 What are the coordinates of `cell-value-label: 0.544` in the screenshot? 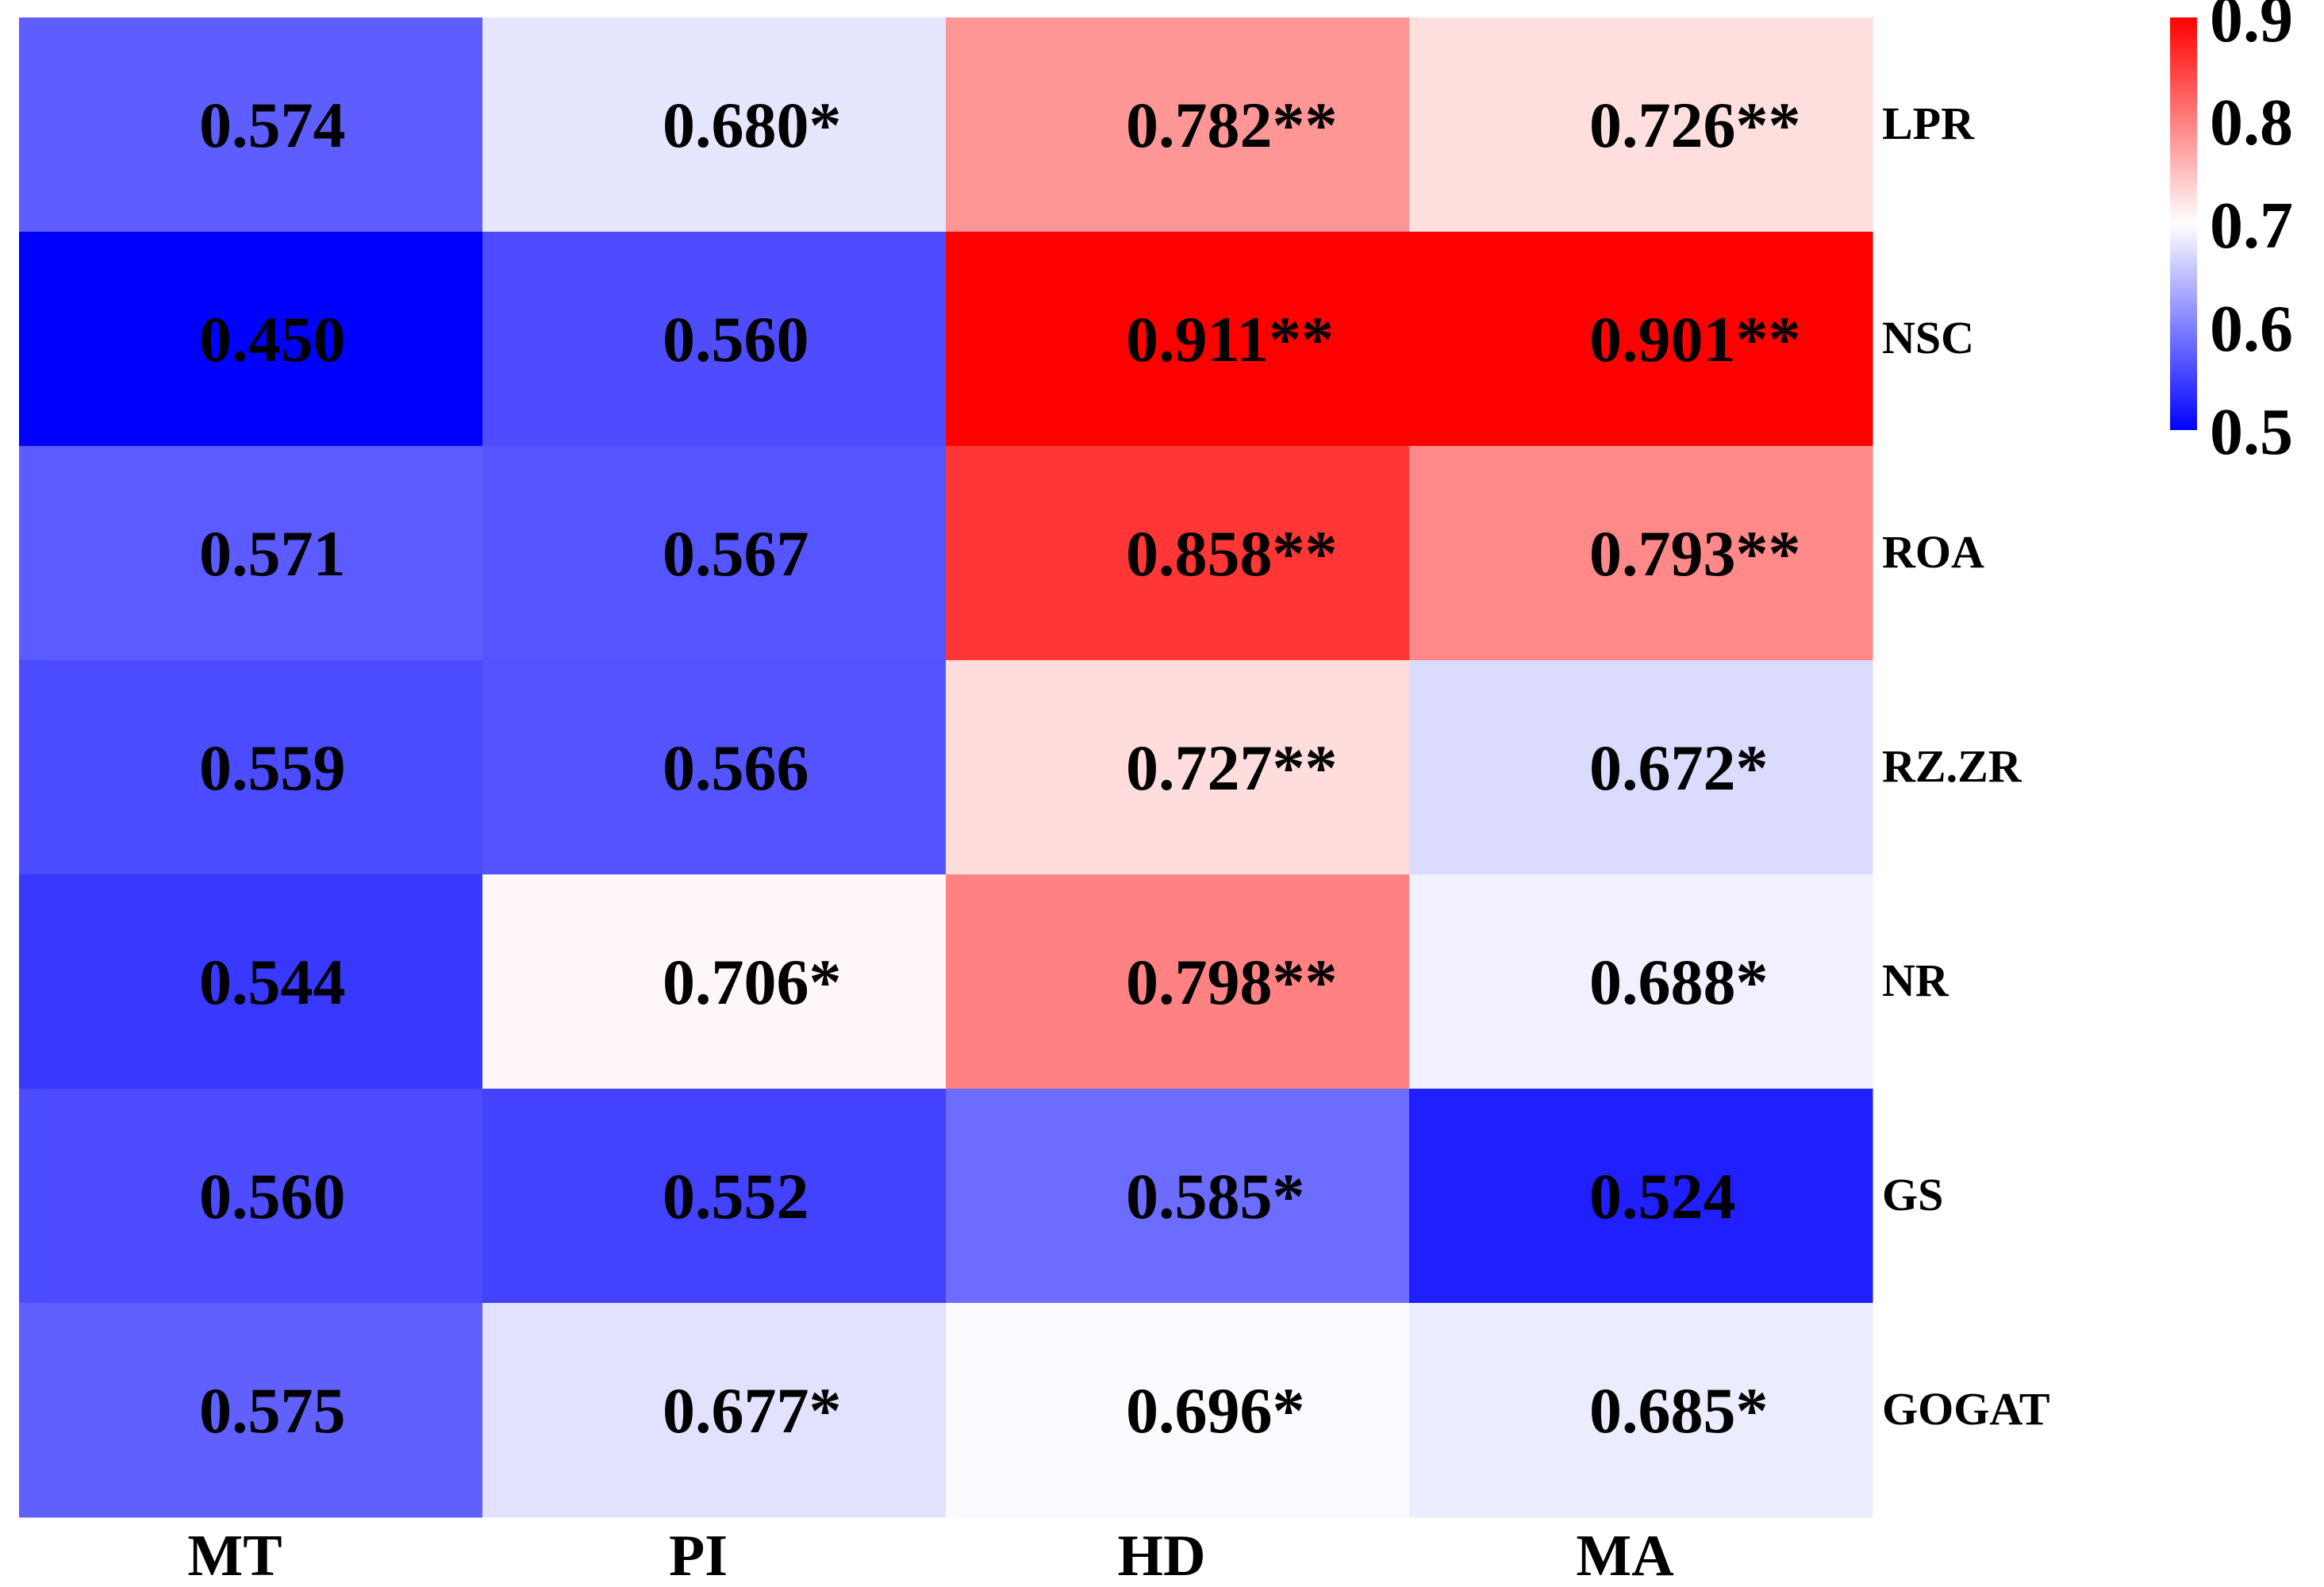 It's located at (272, 982).